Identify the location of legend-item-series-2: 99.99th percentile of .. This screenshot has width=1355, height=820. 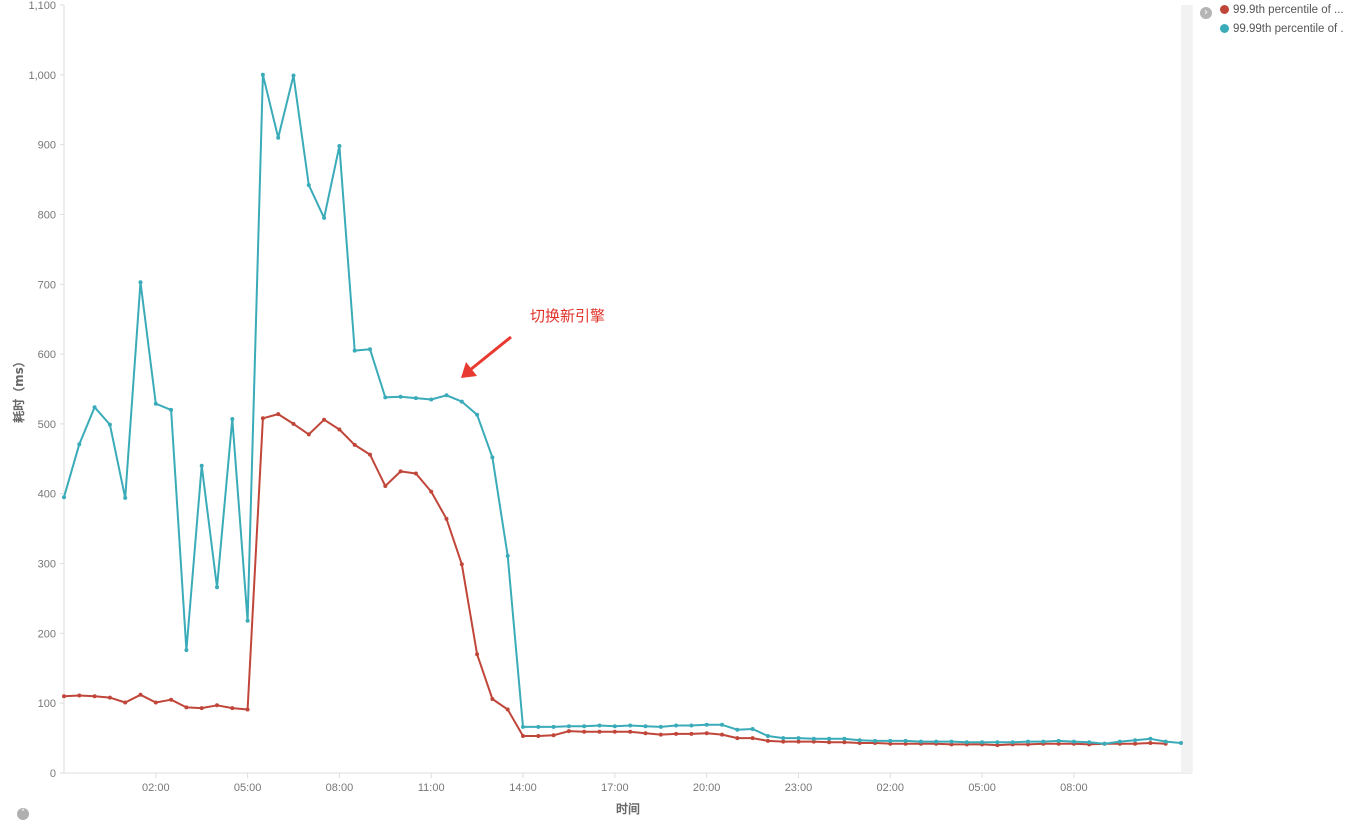
(1287, 32).